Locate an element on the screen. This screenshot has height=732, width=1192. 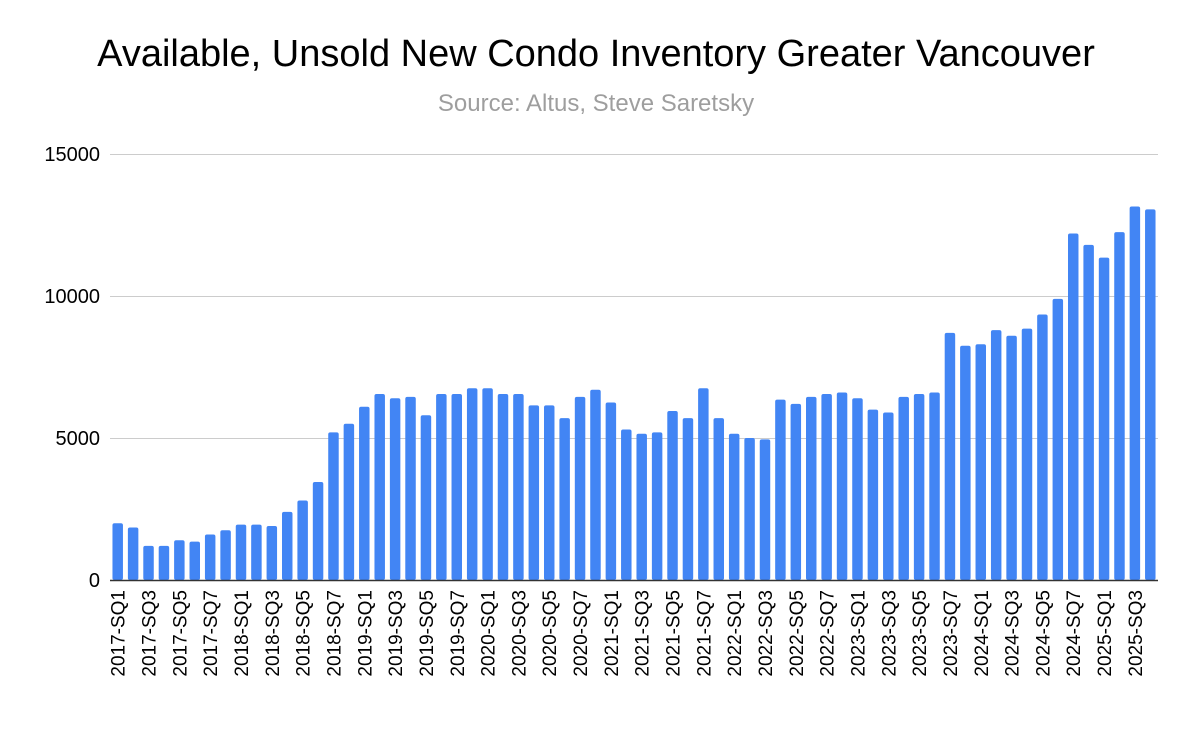
x-tick-label: 2024-SQ3 is located at coordinates (1013, 633).